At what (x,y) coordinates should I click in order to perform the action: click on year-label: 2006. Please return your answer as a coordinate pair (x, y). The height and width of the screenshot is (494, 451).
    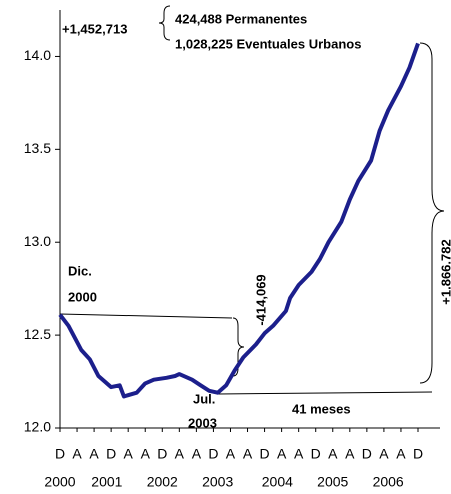
    Looking at the image, I should click on (388, 482).